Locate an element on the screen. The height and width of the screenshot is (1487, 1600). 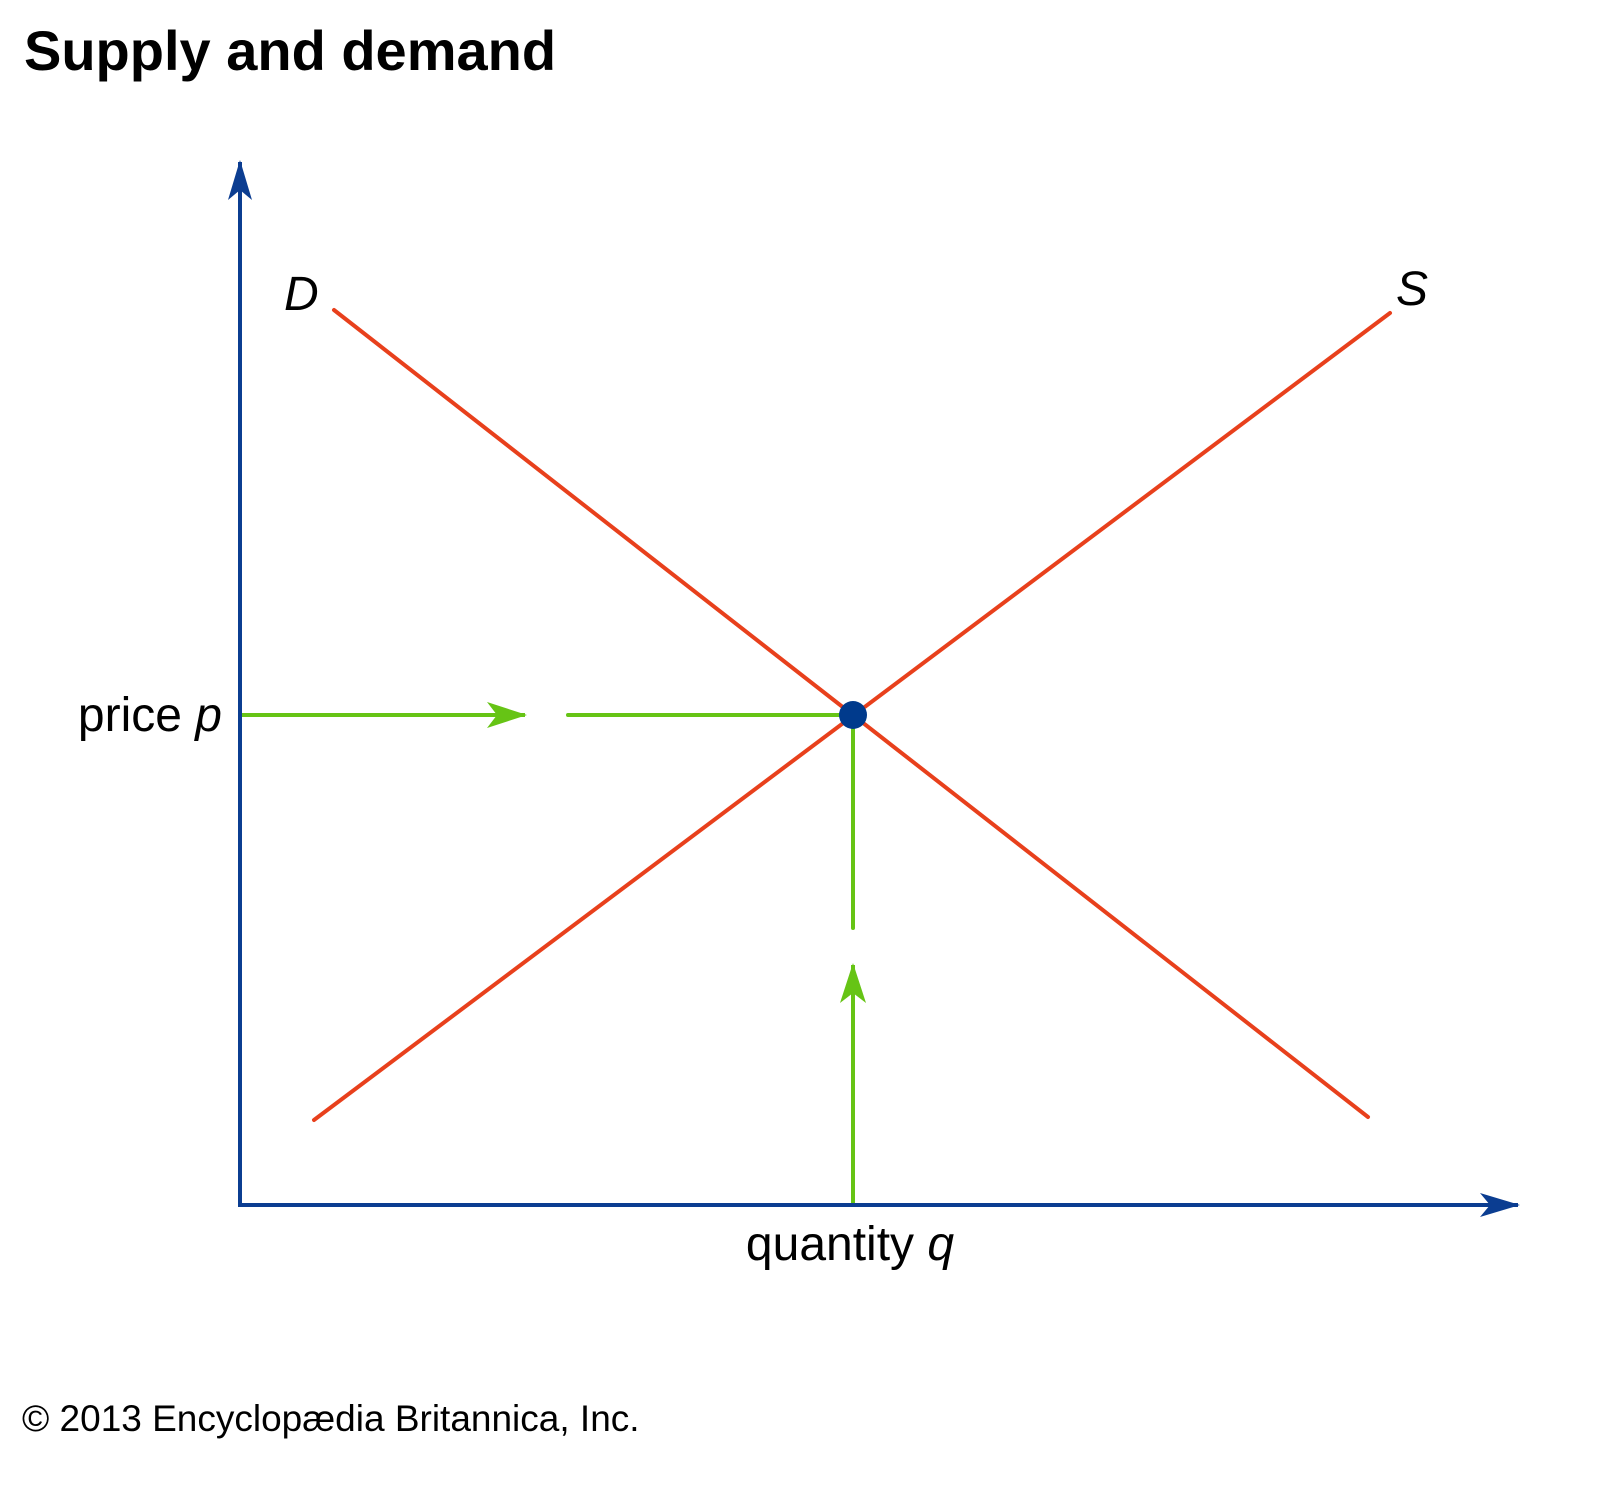
copyright: © 2013 Encyclopædia Britannica, Inc. is located at coordinates (331, 1418).